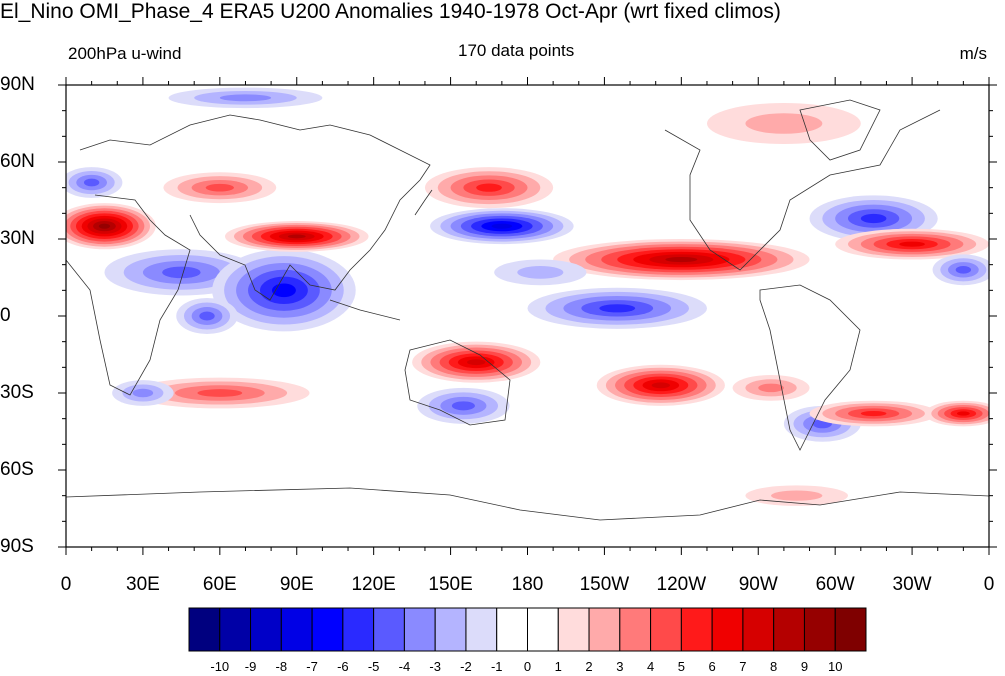 This screenshot has width=1005, height=676. What do you see at coordinates (125, 53) in the screenshot?
I see `variable-label: 200hPa u-wind` at bounding box center [125, 53].